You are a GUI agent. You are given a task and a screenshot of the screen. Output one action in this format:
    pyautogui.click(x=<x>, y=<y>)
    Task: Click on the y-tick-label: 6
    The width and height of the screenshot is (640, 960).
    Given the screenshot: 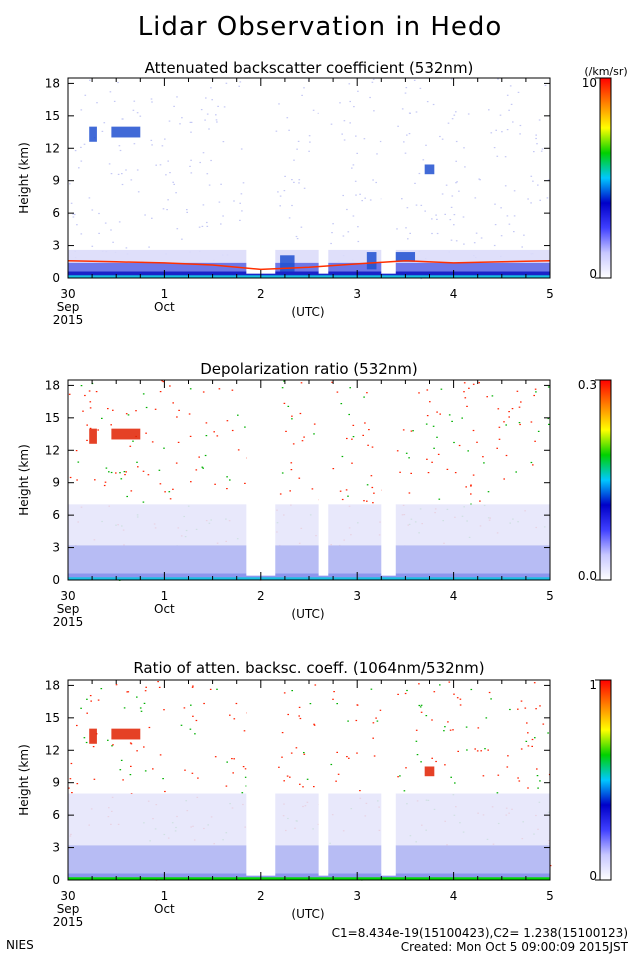 What is the action you would take?
    pyautogui.click(x=56, y=213)
    